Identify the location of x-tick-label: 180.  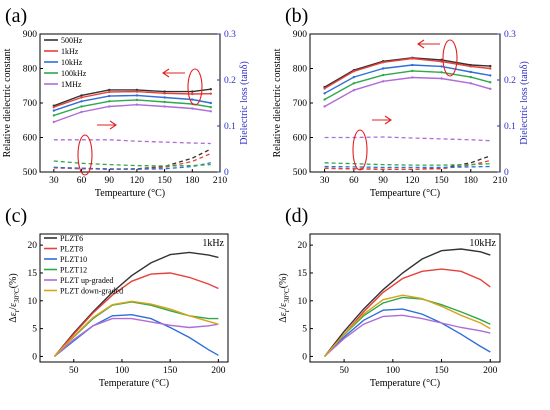
(192, 181).